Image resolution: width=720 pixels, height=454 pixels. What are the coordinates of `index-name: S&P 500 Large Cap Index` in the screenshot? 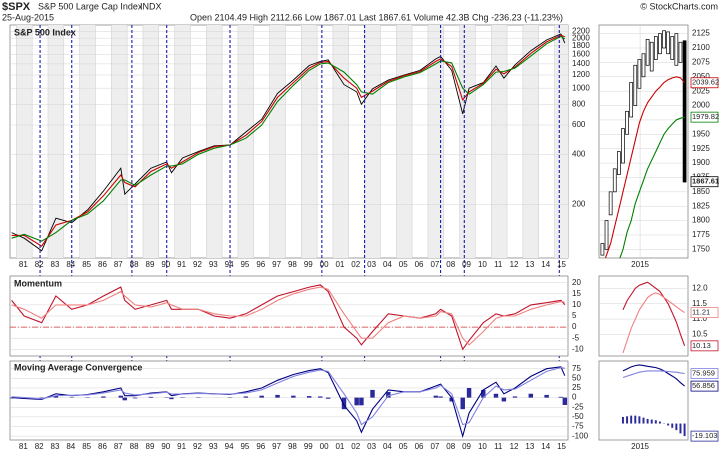 It's located at (90, 6).